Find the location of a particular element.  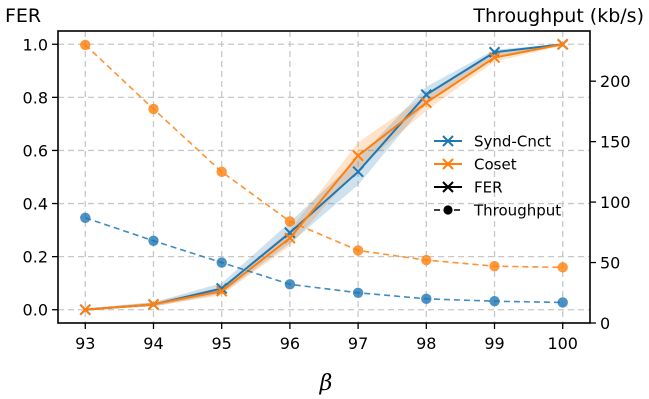

left-y-tick-label: 1.0 is located at coordinates (35, 44).